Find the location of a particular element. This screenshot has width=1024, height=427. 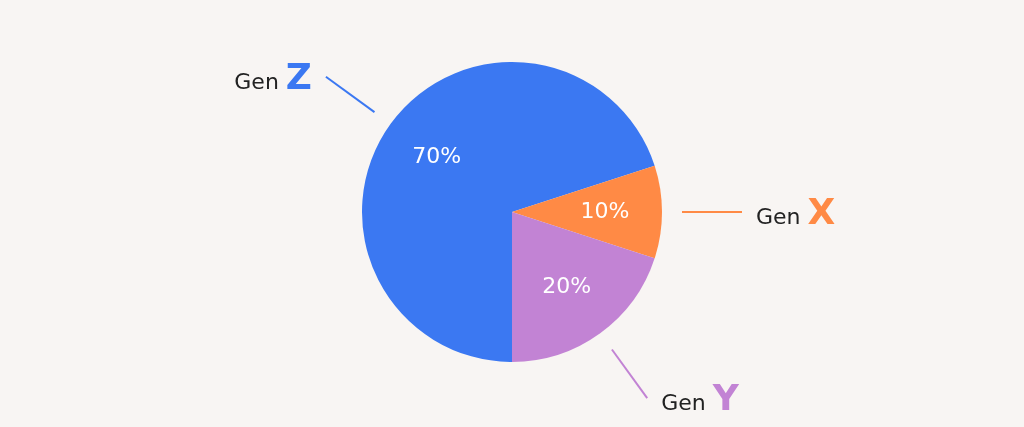

slice-label: Gen Z is located at coordinates (273, 76).